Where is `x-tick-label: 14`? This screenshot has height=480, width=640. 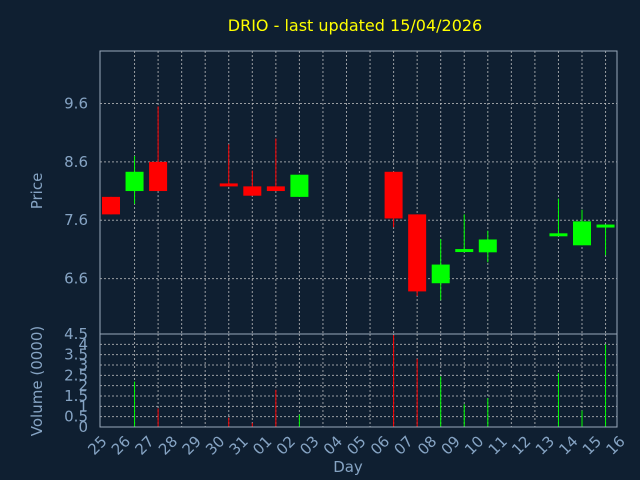
x-tick-label: 14 is located at coordinates (568, 445).